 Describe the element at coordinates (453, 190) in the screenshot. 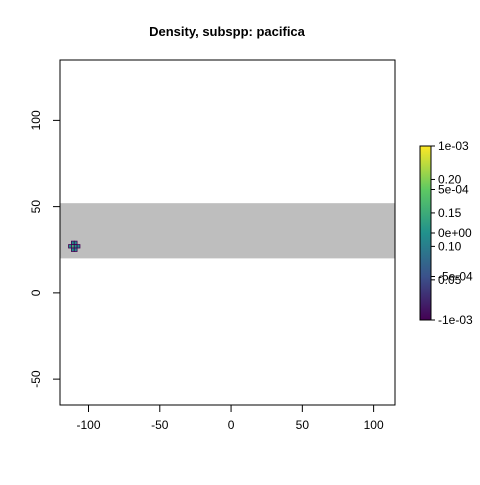

I see `colorbar-label: 5e-04` at that location.